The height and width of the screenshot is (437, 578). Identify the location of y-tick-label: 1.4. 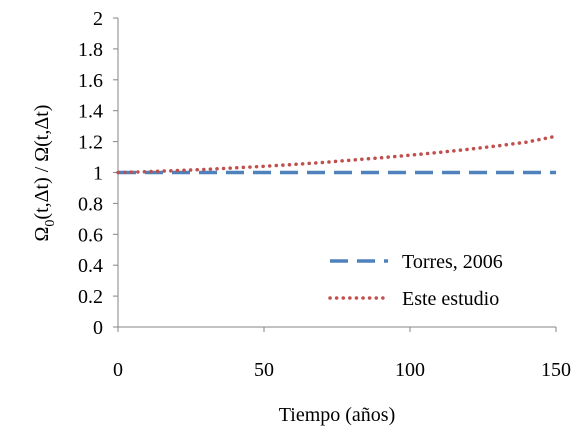
(90, 112).